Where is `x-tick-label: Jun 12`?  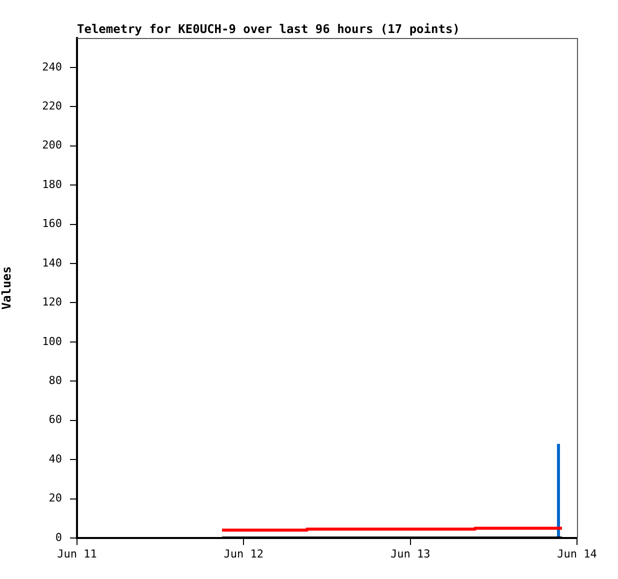 x-tick-label: Jun 12 is located at coordinates (244, 553).